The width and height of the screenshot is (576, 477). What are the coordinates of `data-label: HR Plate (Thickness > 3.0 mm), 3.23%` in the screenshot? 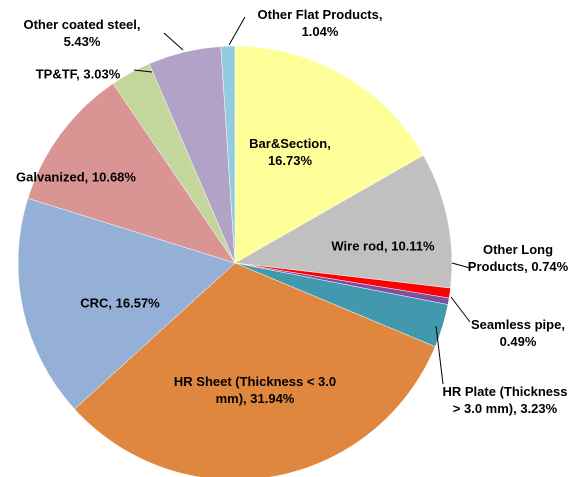 It's located at (505, 400).